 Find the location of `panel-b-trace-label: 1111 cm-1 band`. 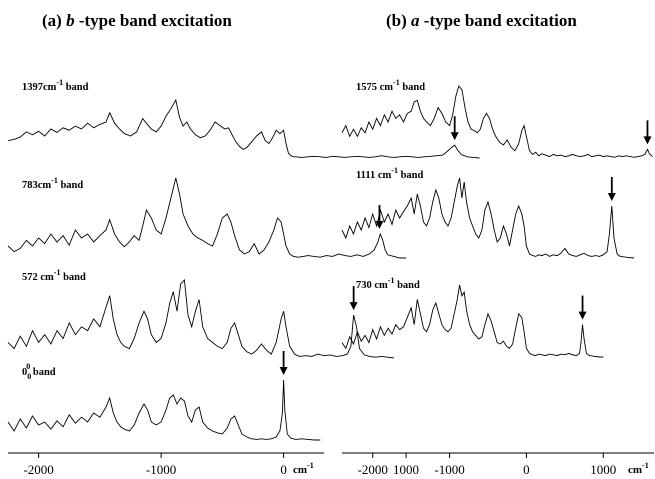

panel-b-trace-label: 1111 cm-1 band is located at coordinates (390, 173).